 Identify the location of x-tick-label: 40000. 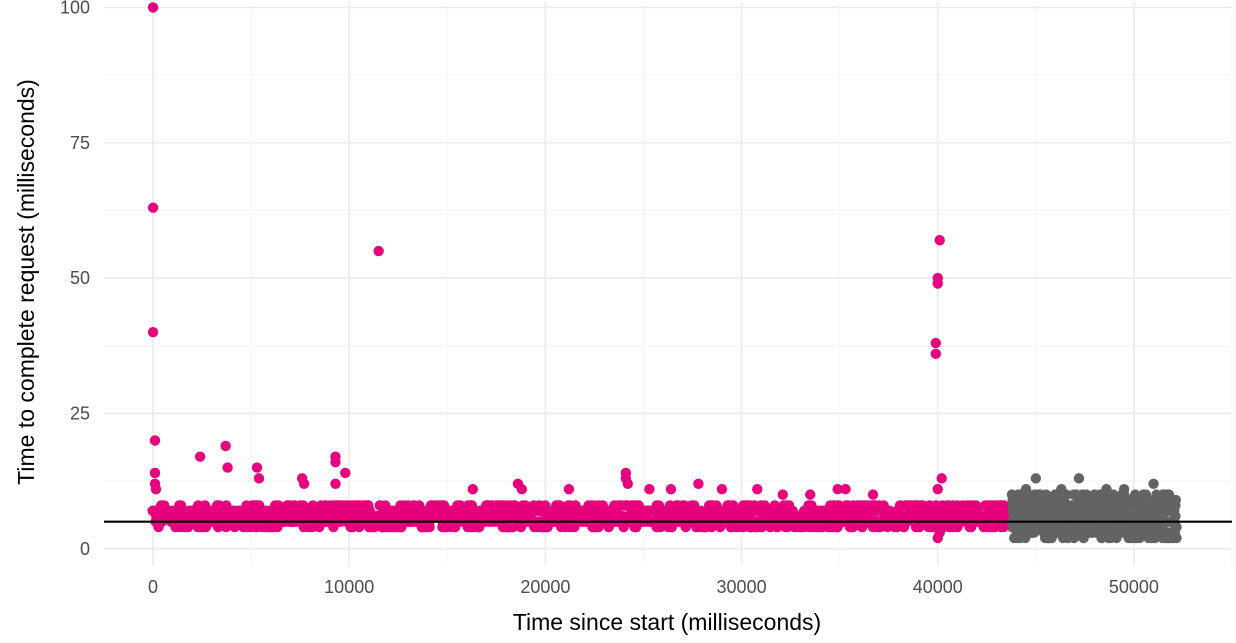
(938, 587).